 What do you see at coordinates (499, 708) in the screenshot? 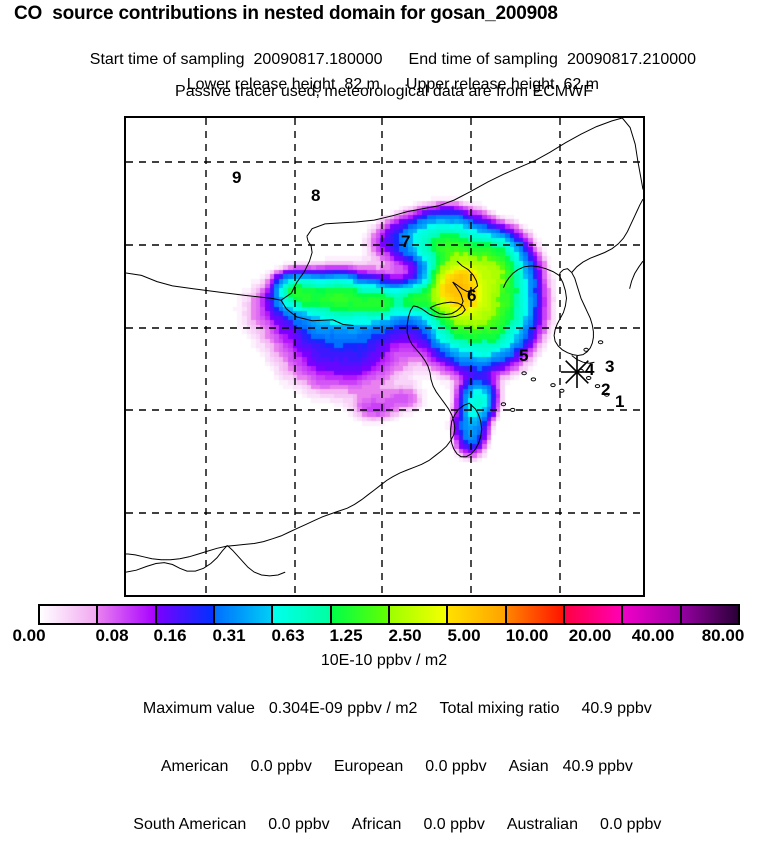
I see `total-mixing-ratio-label: Total mixing ratio` at bounding box center [499, 708].